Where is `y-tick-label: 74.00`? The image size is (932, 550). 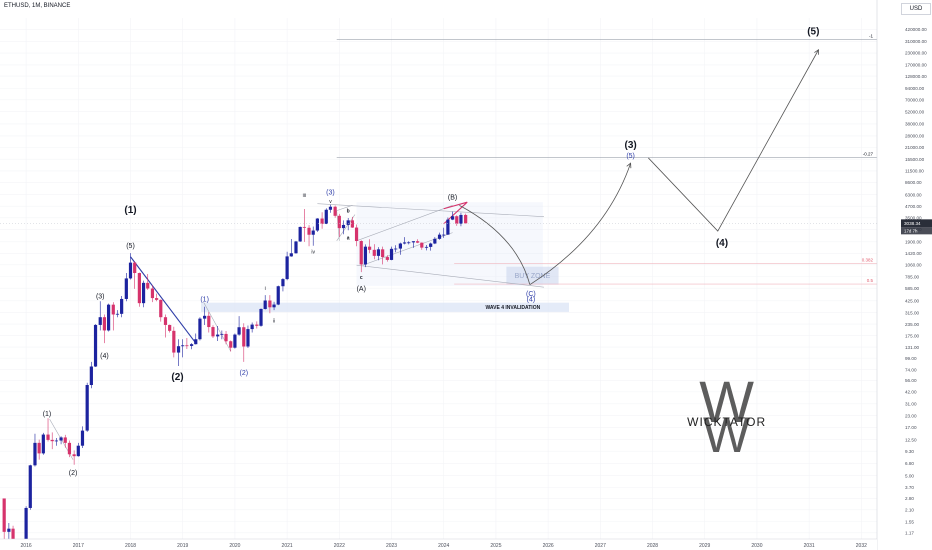 y-tick-label: 74.00 is located at coordinates (911, 369).